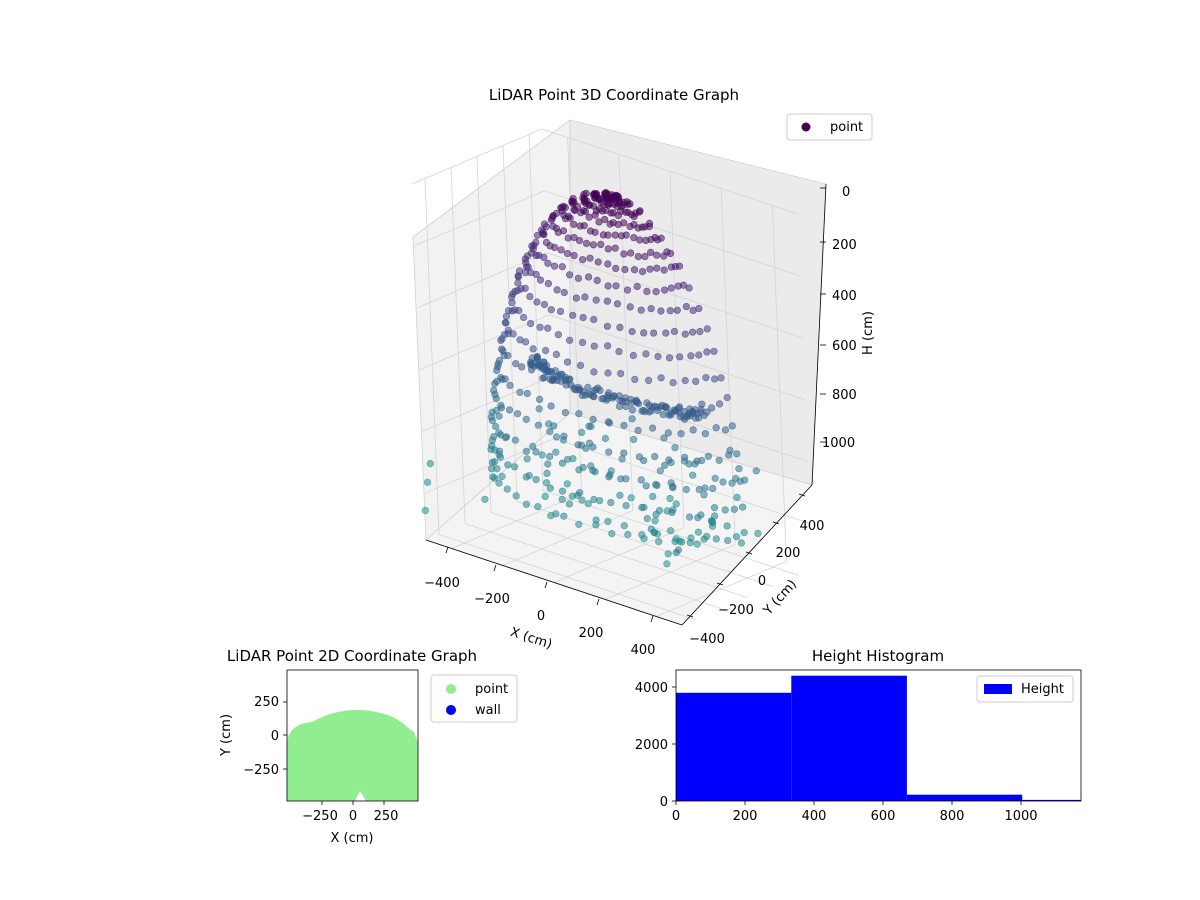 This screenshot has height=900, width=1200. What do you see at coordinates (360, 796) in the screenshot?
I see `gap-2d` at bounding box center [360, 796].